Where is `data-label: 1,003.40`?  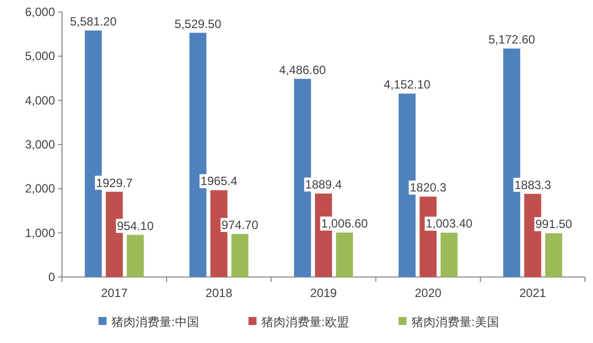
data-label: 1,003.40 is located at coordinates (449, 223).